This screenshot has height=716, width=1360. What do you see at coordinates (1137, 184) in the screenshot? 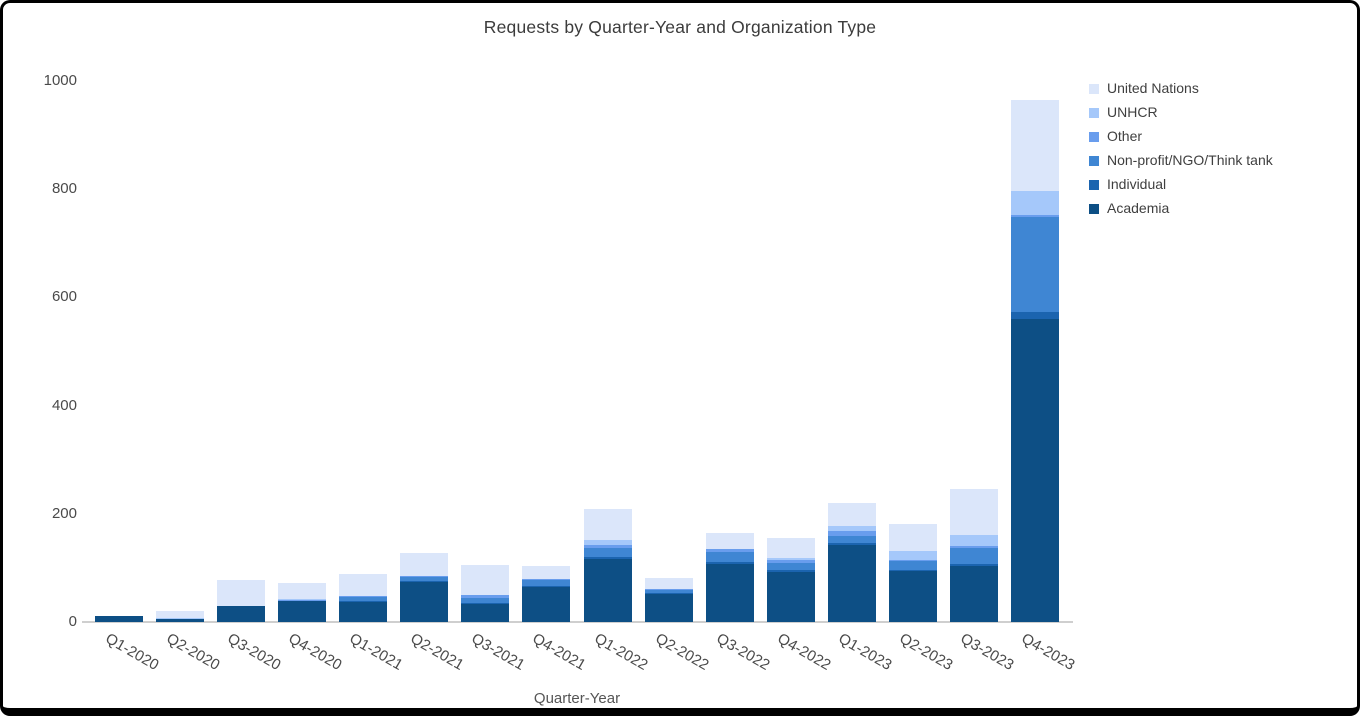
I see `legend-label: Individual` at bounding box center [1137, 184].